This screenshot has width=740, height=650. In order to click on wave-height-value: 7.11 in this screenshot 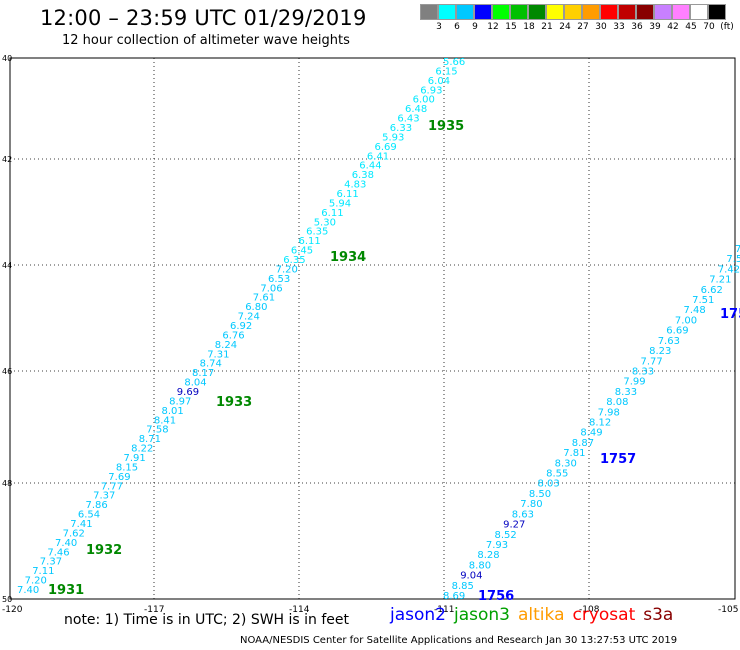, I will do `click(43, 571)`.